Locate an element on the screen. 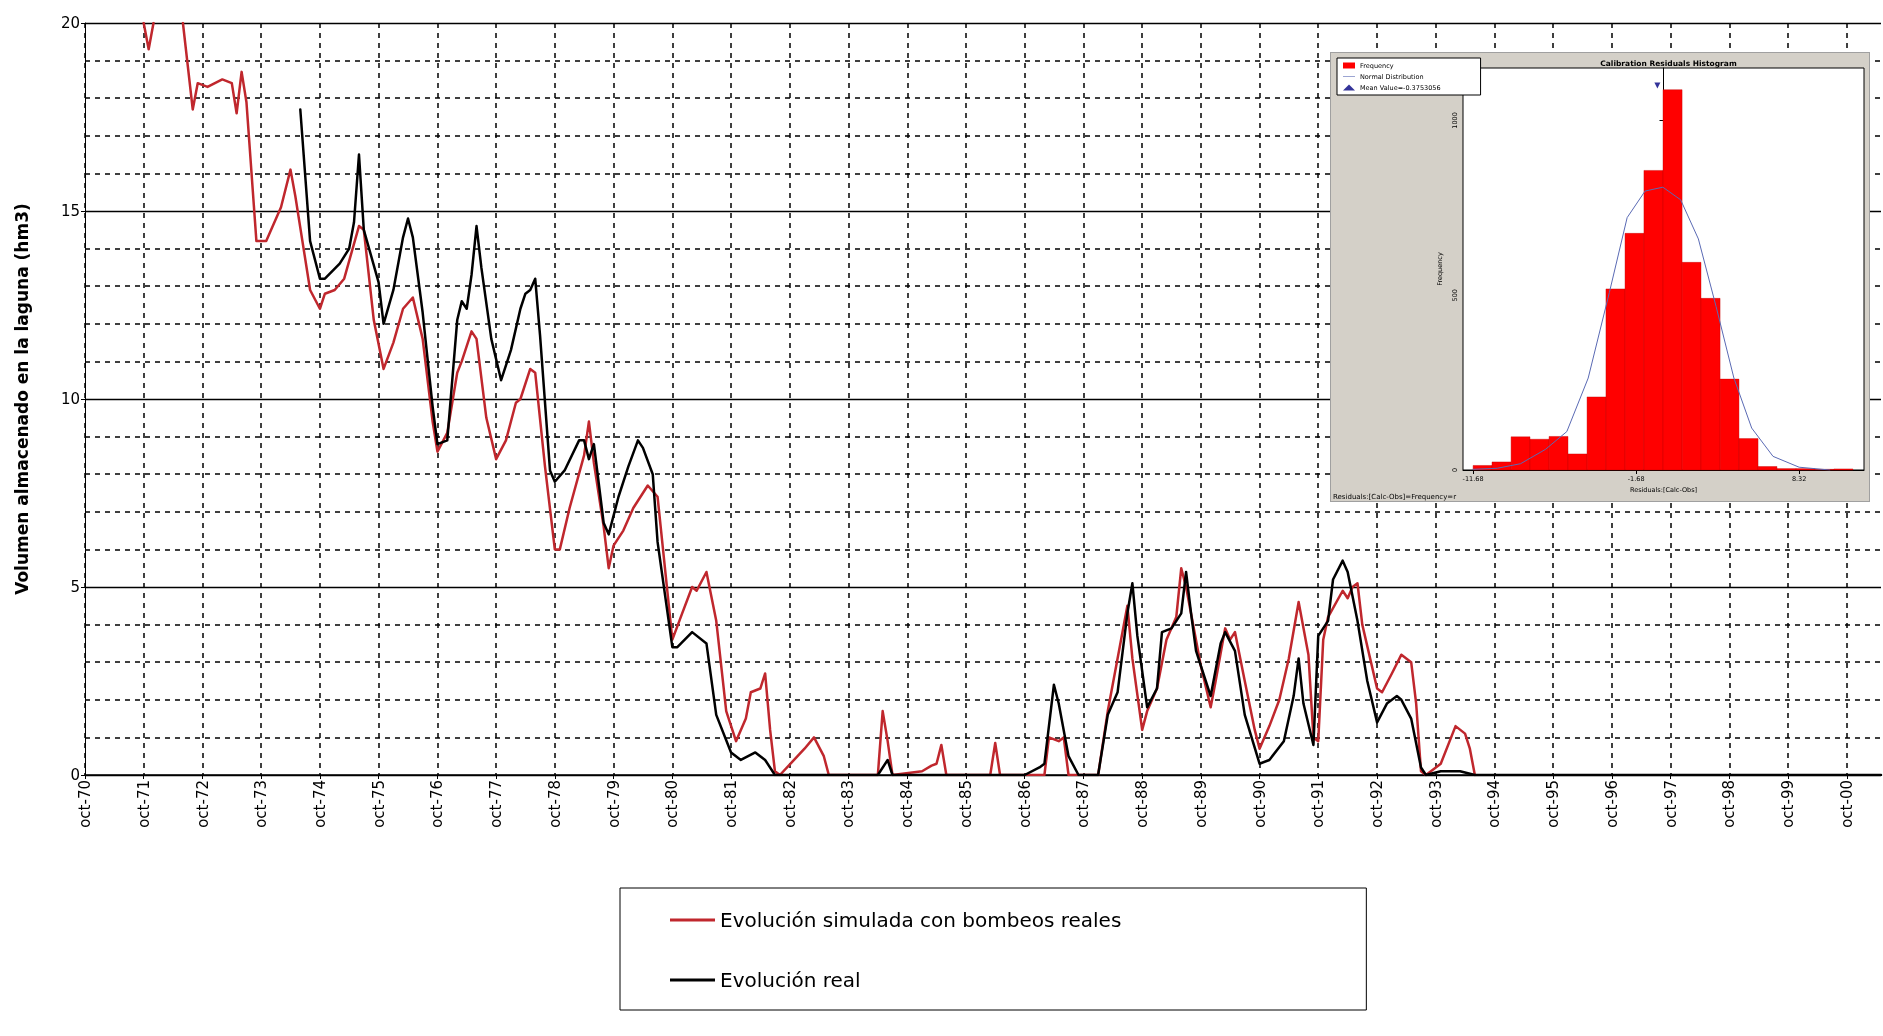  x-tick-label: oct-78 is located at coordinates (554, 804).